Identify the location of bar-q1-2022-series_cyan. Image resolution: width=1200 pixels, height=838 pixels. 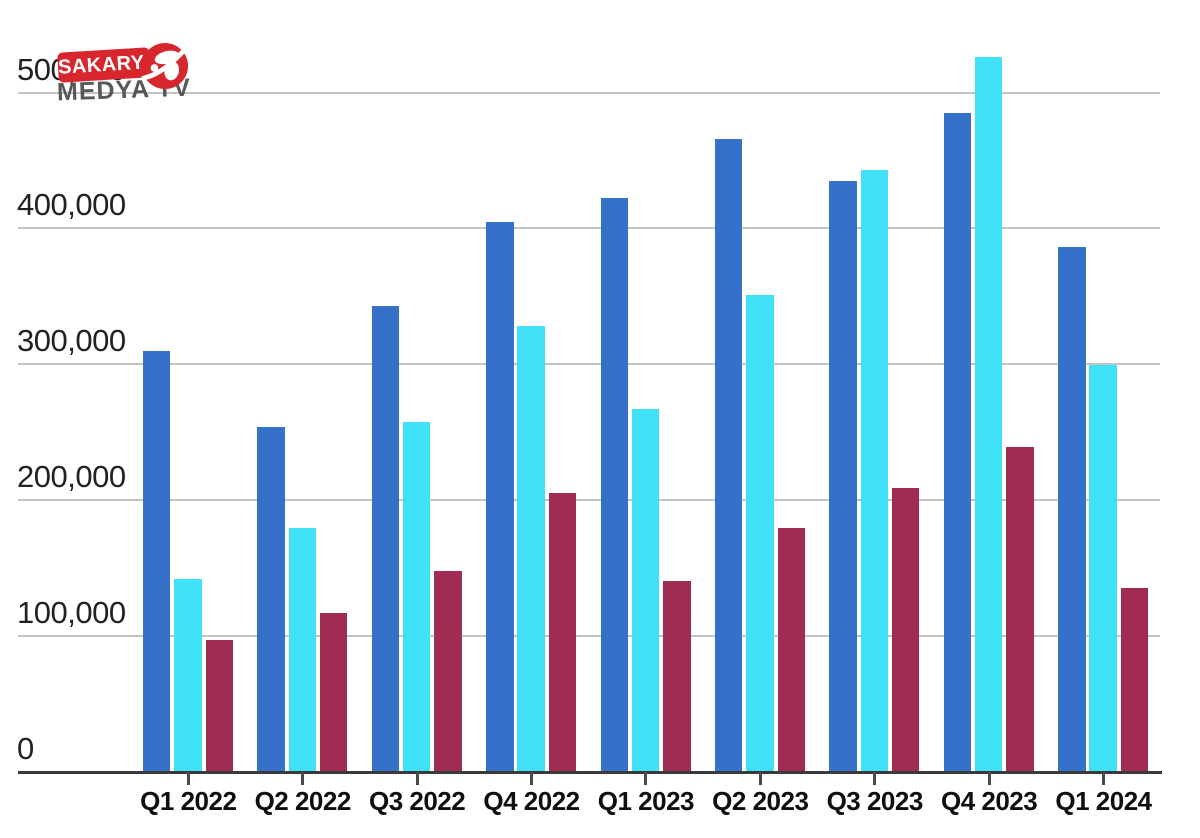
(188, 675).